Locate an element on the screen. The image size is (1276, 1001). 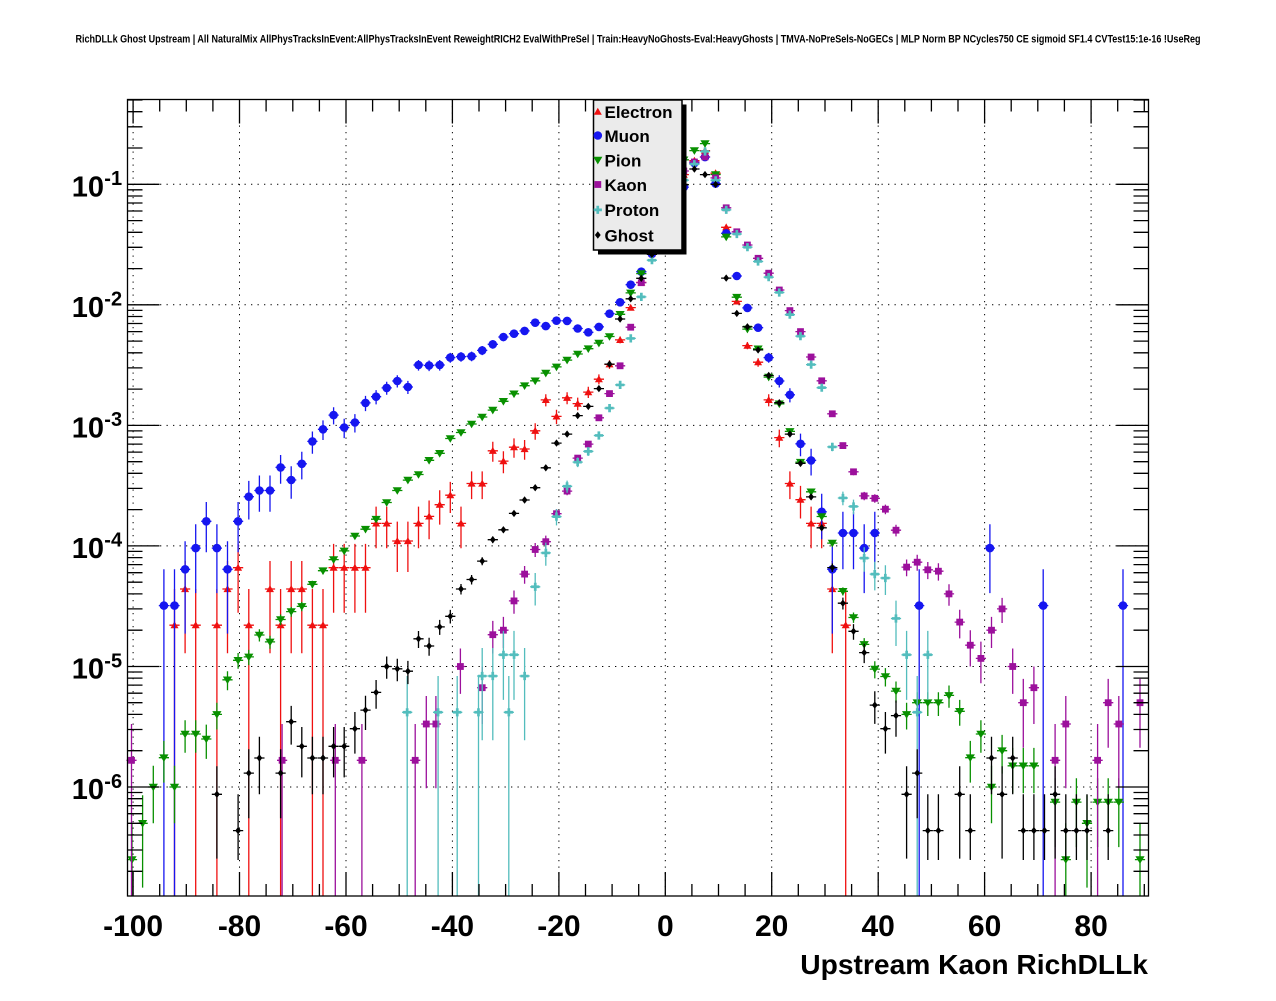
svg-text: -60 is located at coordinates (345, 926).